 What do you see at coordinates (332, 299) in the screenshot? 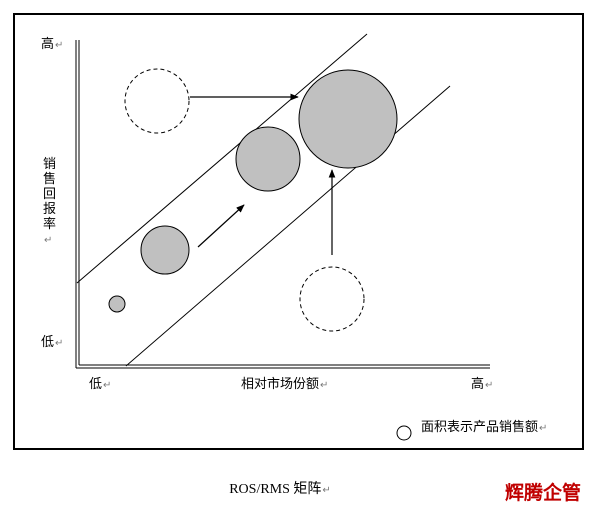
I see `dashed-circle-bottom-right` at bounding box center [332, 299].